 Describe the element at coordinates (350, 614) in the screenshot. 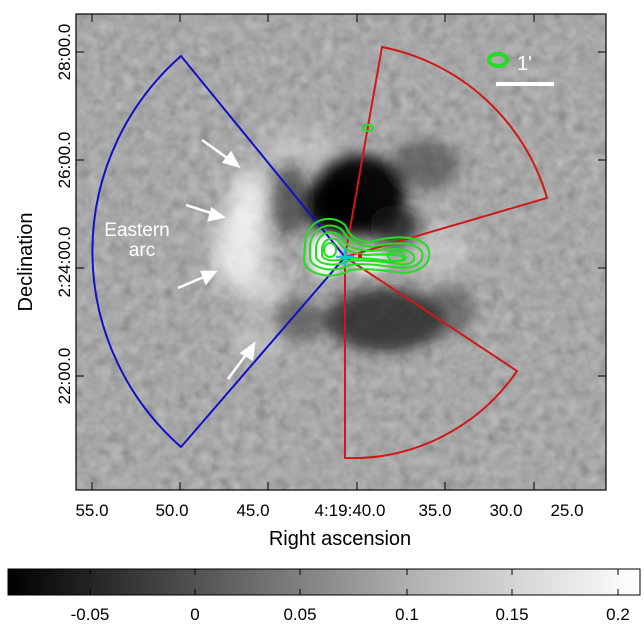

I see `colorbar-tick-labels: -0.05 0 0.05 0.1 0.15 0.2` at that location.